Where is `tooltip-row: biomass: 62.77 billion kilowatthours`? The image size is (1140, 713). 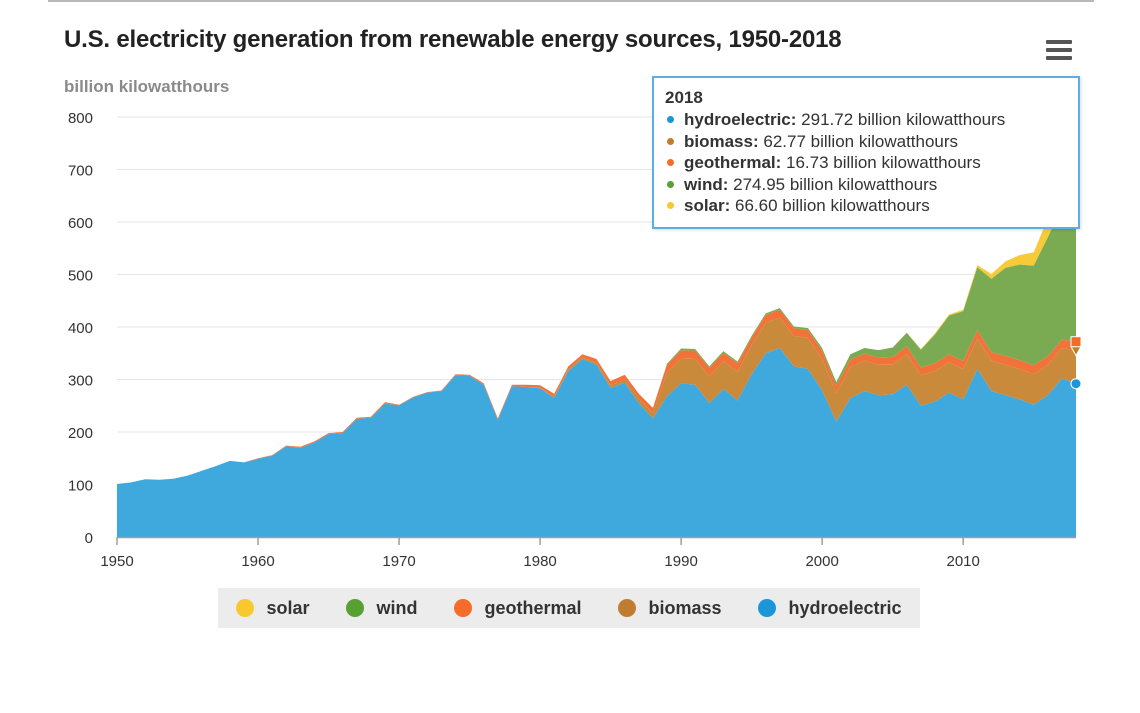
tooltip-row: biomass: 62.77 billion kilowatthours is located at coordinates (866, 142).